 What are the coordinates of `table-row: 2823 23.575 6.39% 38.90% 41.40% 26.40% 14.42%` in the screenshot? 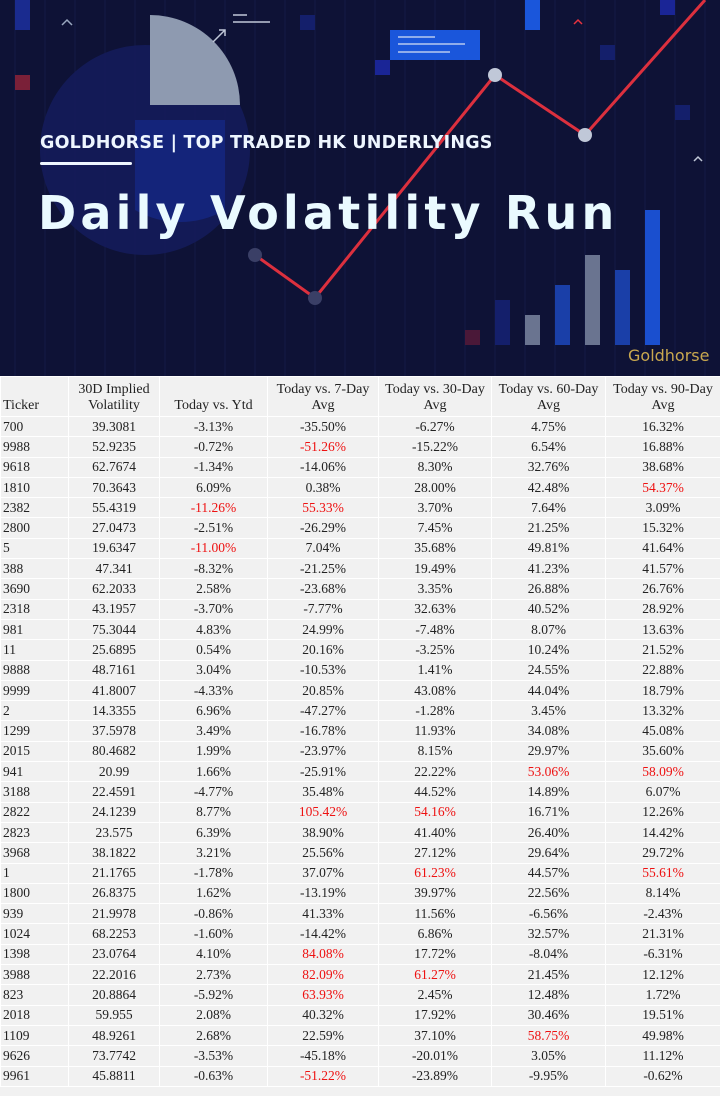 It's located at (360, 832).